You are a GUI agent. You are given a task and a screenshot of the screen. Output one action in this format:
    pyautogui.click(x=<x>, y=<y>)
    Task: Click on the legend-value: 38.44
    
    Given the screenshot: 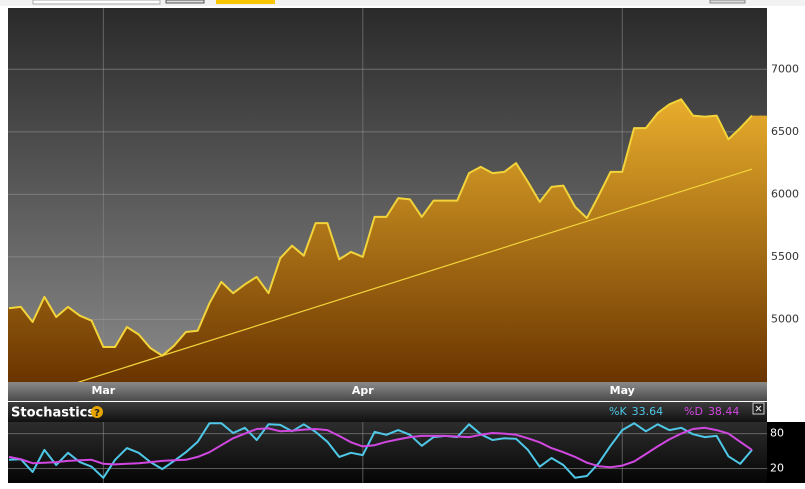 What is the action you would take?
    pyautogui.click(x=724, y=411)
    